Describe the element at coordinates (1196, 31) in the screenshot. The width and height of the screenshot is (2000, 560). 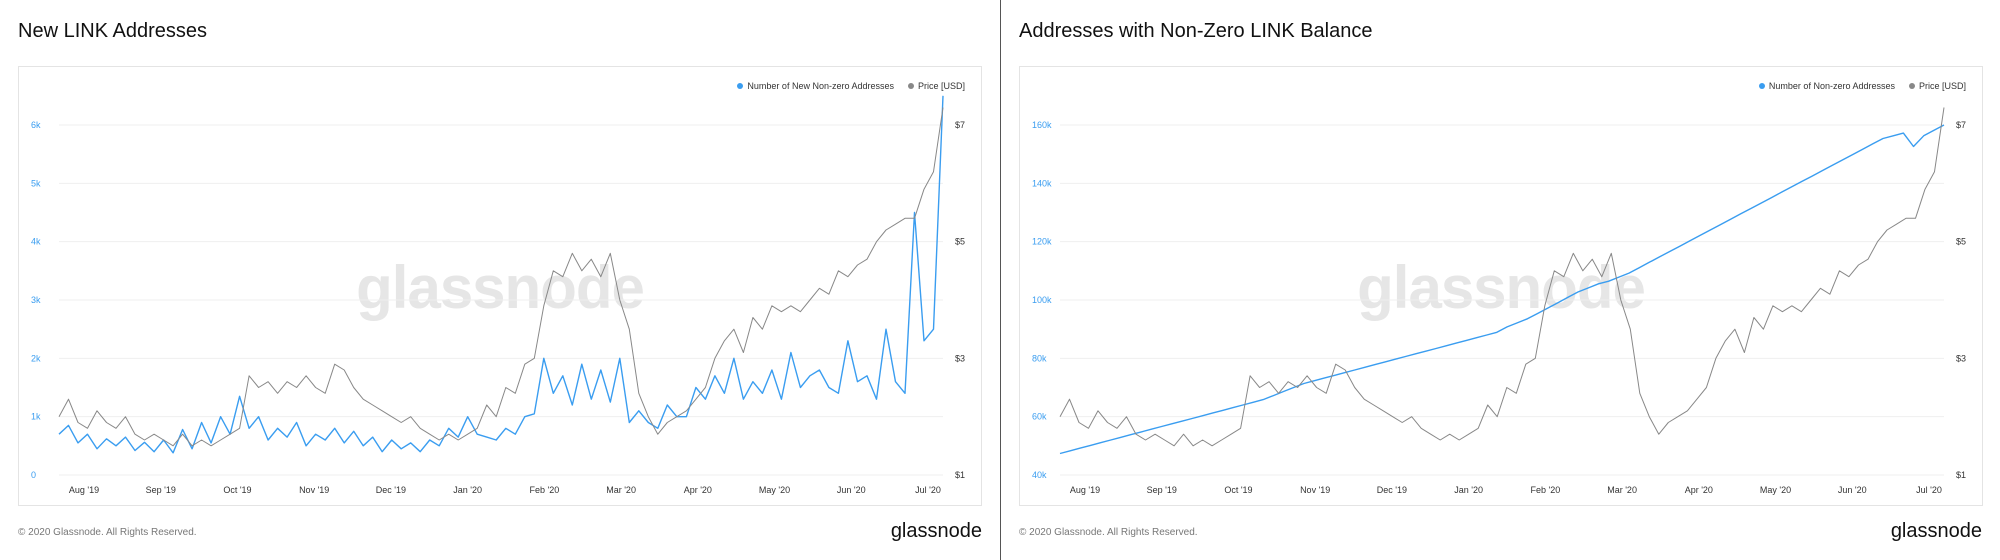
I see `chart-title: Addresses with Non-Zero LINK Balance` at that location.